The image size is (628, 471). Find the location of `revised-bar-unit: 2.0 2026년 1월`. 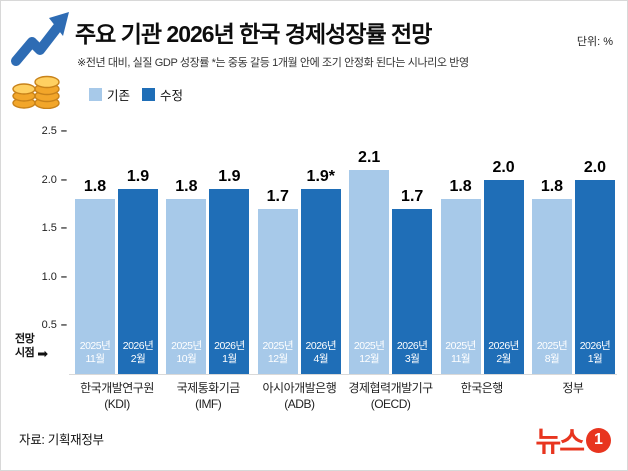

revised-bar-unit: 2.0 2026년 1월 is located at coordinates (594, 266).